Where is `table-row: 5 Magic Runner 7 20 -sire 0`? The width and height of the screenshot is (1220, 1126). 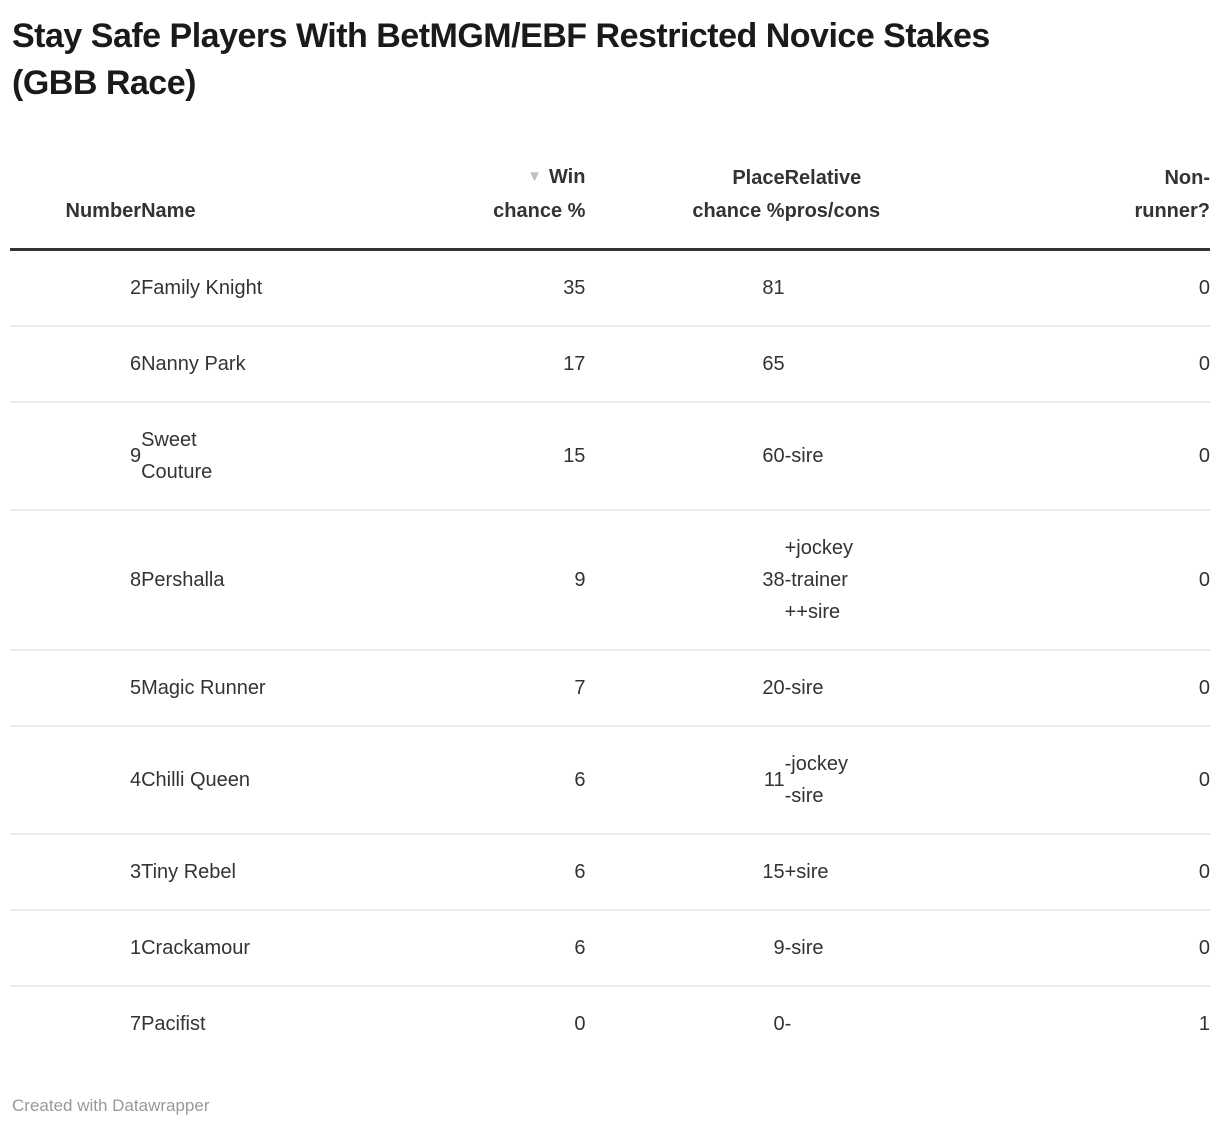
table-row: 5 Magic Runner 7 20 -sire 0 is located at coordinates (610, 687).